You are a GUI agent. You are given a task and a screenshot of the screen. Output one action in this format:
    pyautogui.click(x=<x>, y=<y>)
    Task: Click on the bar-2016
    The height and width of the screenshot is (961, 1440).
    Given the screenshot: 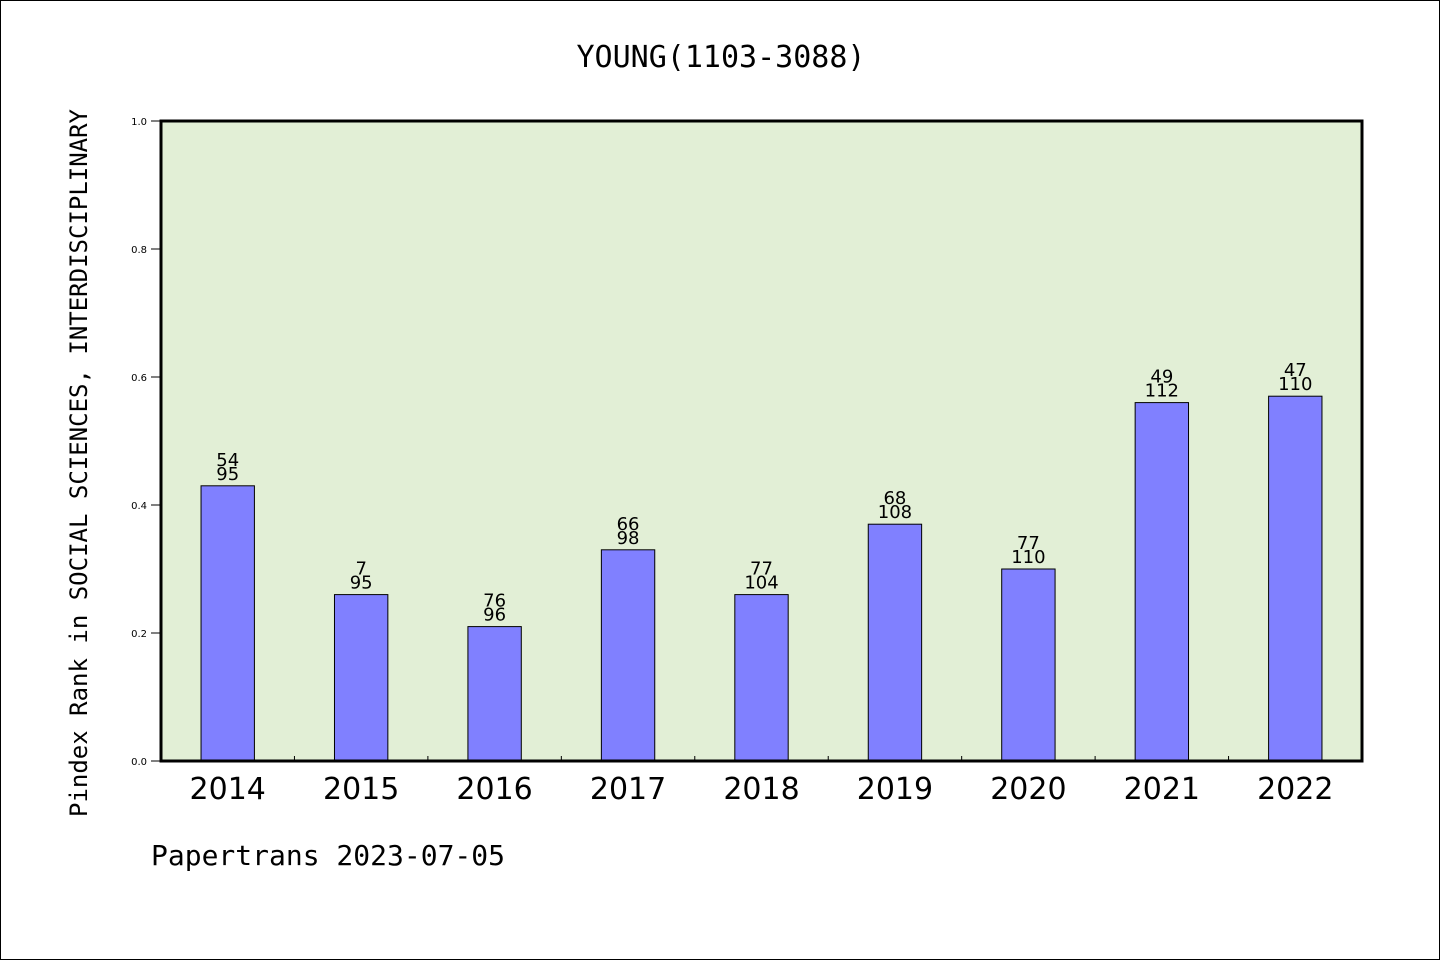 What is the action you would take?
    pyautogui.click(x=494, y=694)
    